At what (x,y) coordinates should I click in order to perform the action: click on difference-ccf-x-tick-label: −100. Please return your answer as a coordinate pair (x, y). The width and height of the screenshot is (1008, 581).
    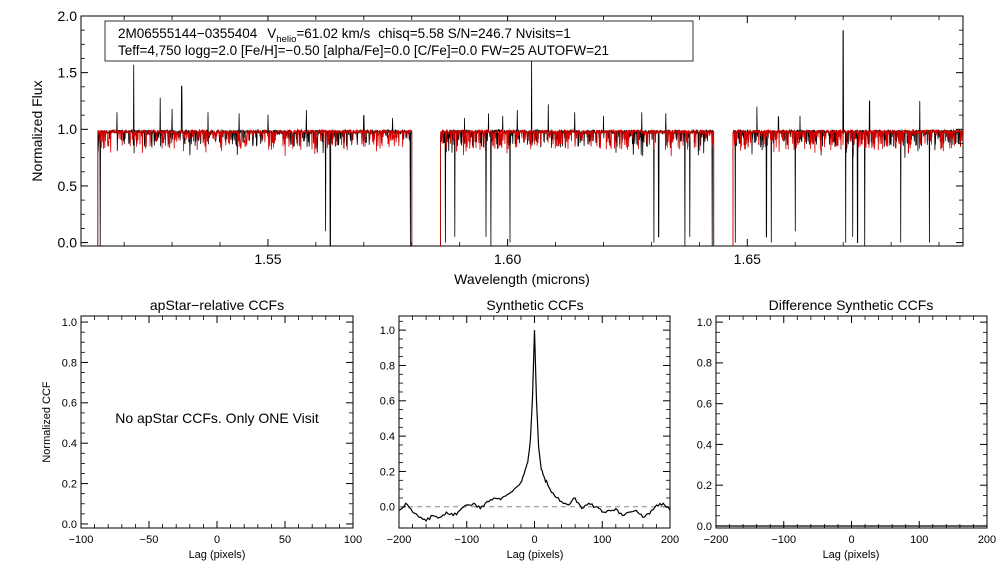
    Looking at the image, I should click on (783, 540).